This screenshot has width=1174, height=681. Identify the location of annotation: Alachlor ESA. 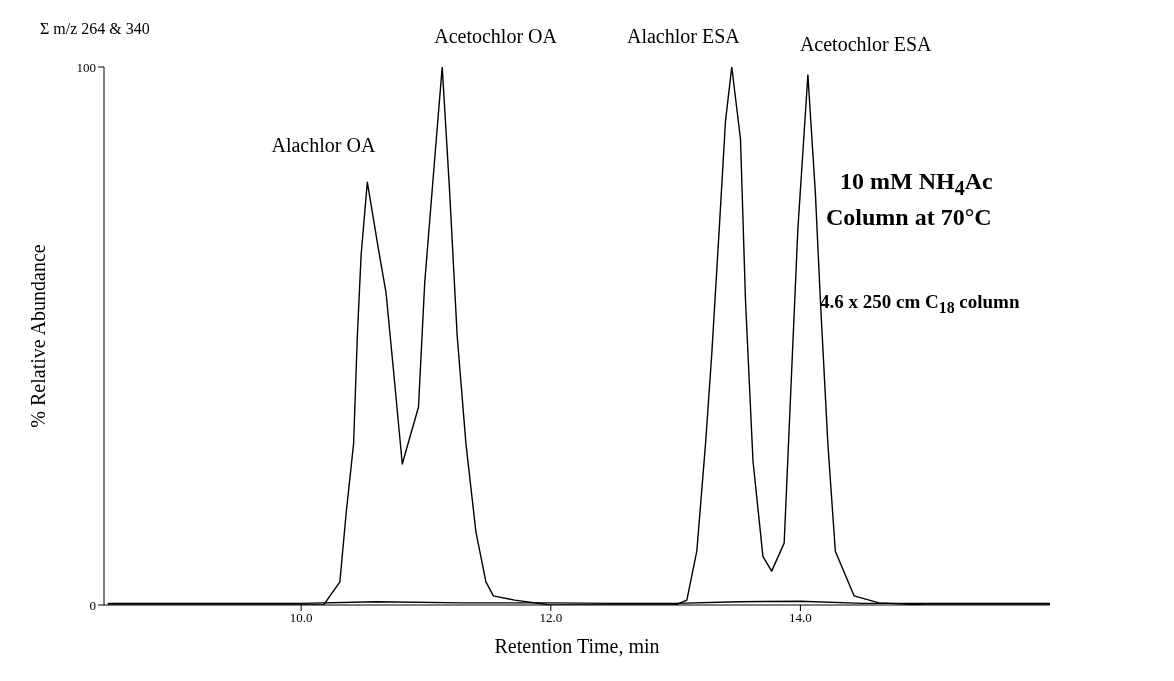
(683, 36).